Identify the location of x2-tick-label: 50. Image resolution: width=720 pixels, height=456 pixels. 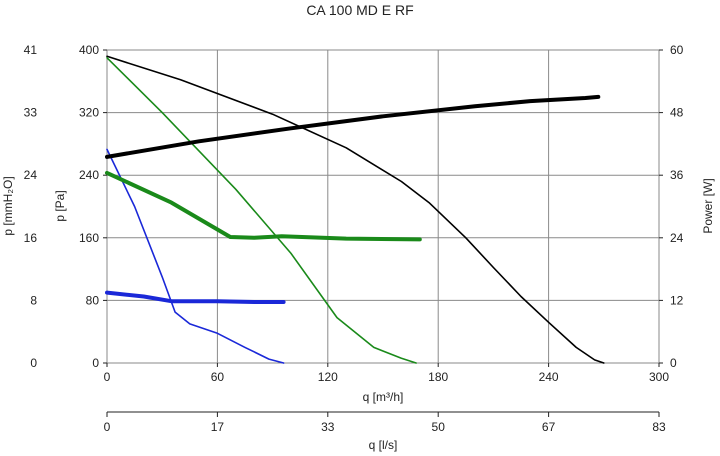
(439, 427).